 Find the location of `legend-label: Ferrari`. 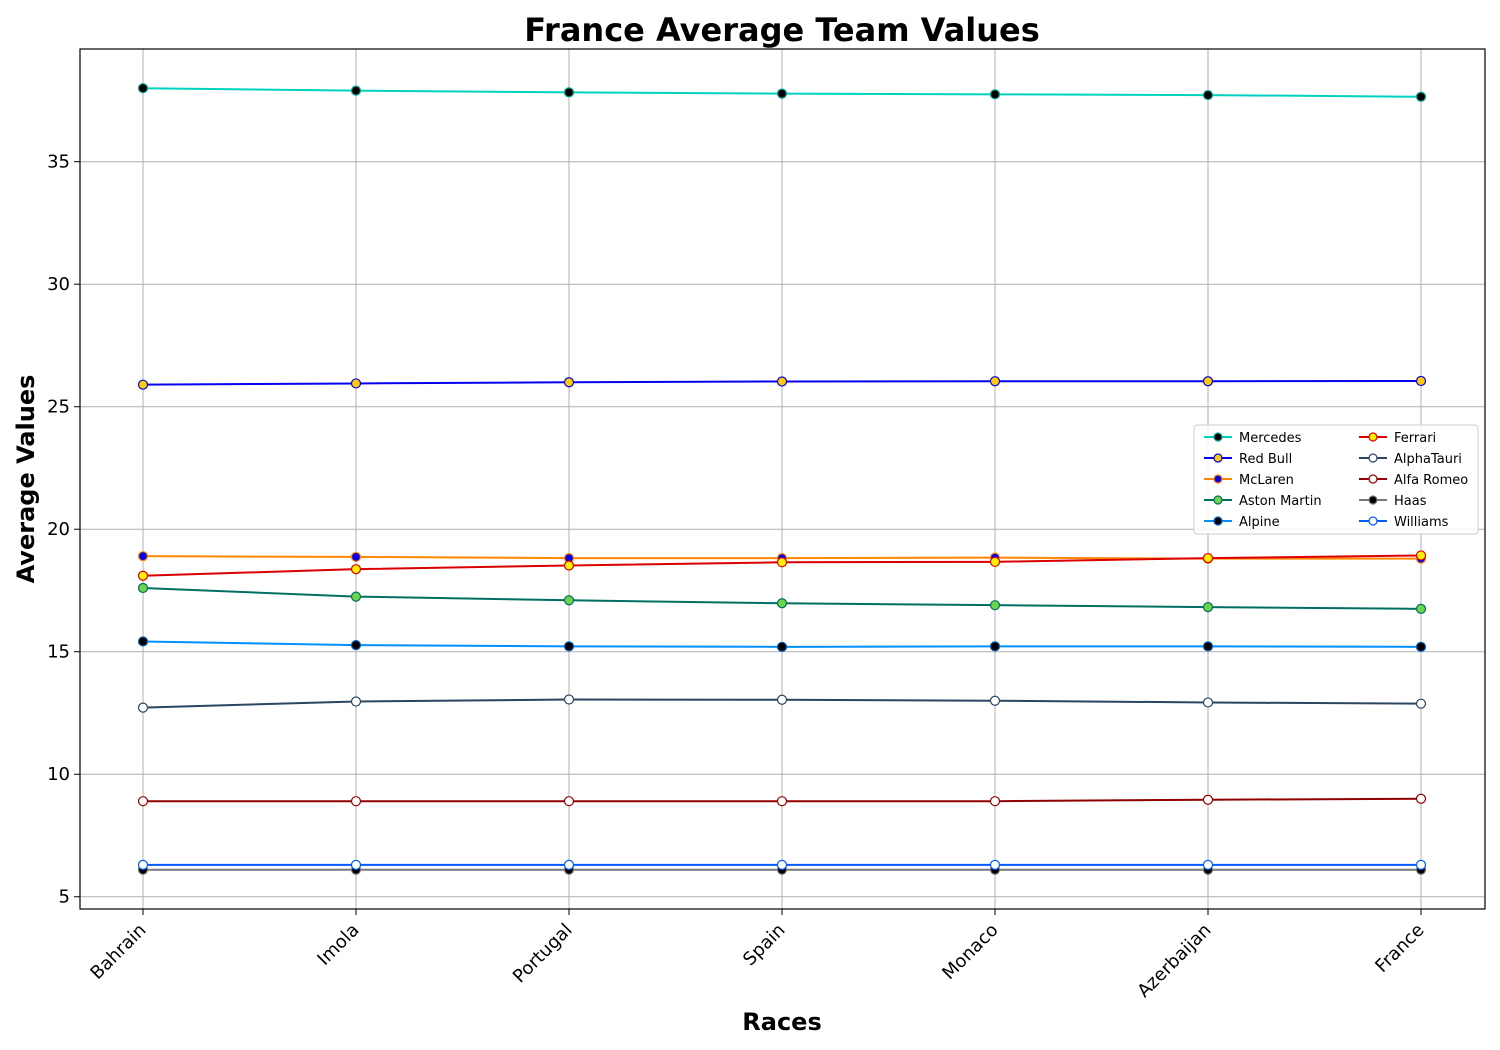

legend-label: Ferrari is located at coordinates (1415, 438).